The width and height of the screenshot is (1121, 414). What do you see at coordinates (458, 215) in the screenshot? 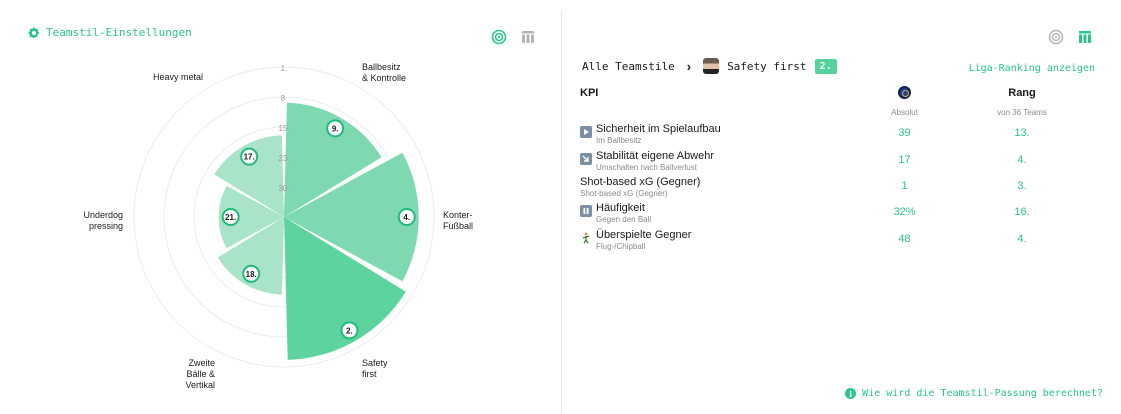
I see `radar-segment-label-line: Konter-` at bounding box center [458, 215].